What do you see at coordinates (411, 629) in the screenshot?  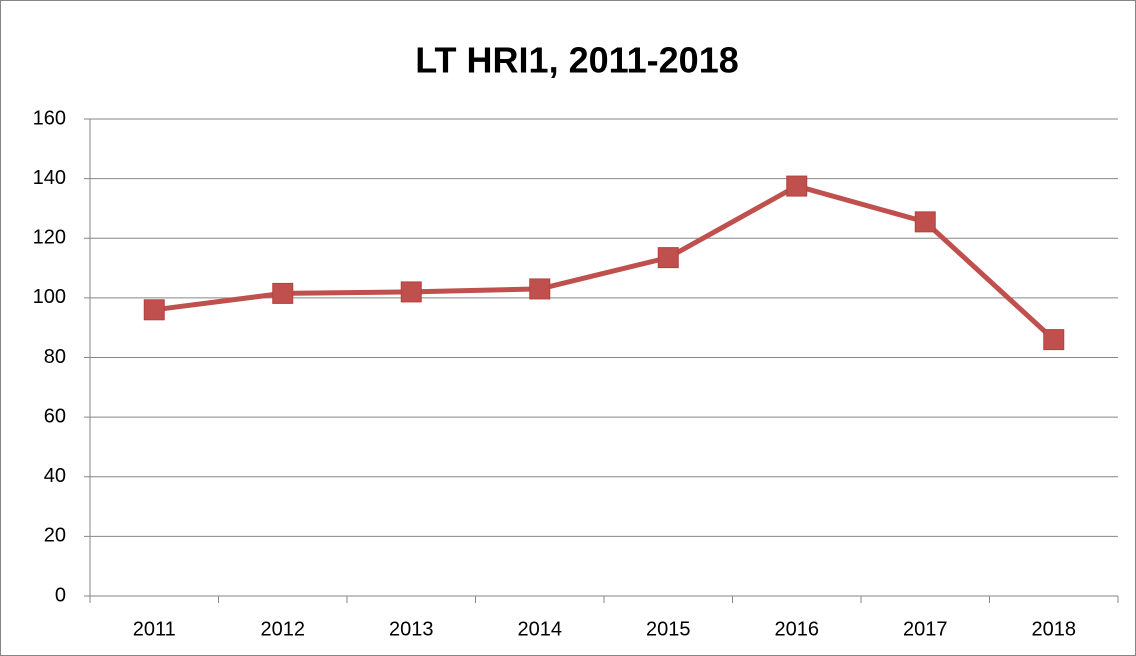 I see `x-tick-label: 2013` at bounding box center [411, 629].